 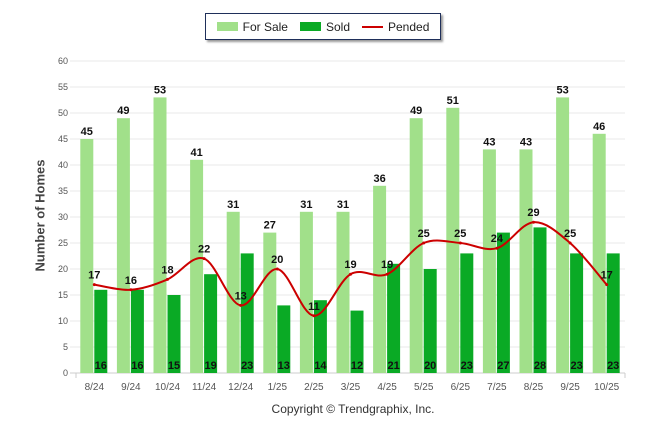 I want to click on pended-data-label: 11, so click(x=314, y=307).